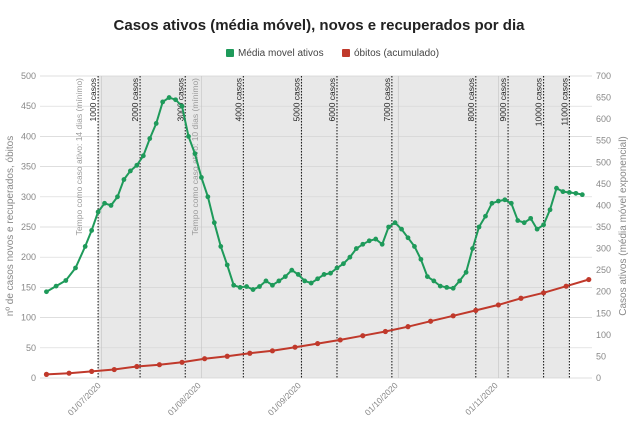 This screenshot has height=430, width=638. What do you see at coordinates (346, 53) in the screenshot?
I see `legend-swatch-deaths` at bounding box center [346, 53].